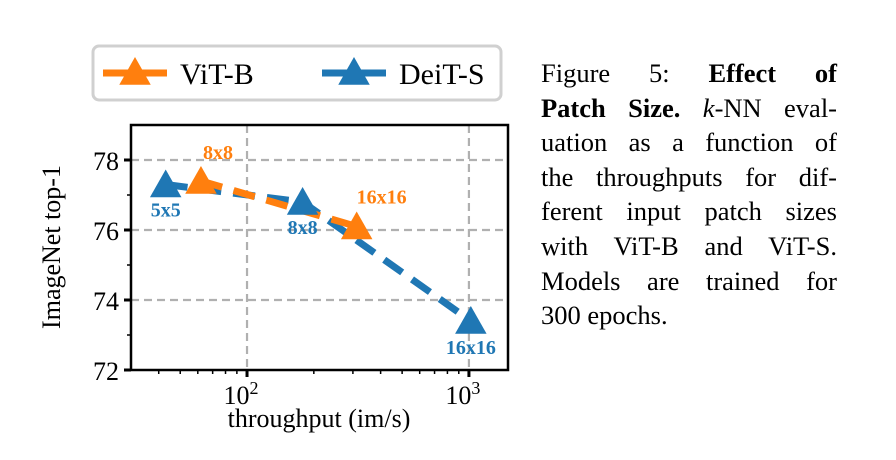 The width and height of the screenshot is (896, 460). I want to click on point-label: 5x5, so click(166, 211).